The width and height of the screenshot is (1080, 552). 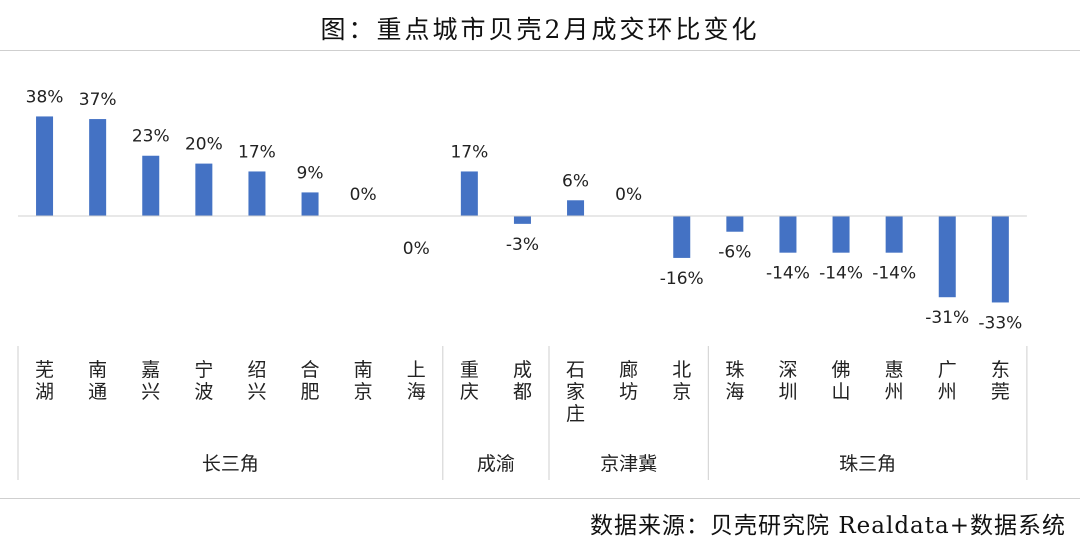 What do you see at coordinates (522, 245) in the screenshot?
I see `value-label: -3%` at bounding box center [522, 245].